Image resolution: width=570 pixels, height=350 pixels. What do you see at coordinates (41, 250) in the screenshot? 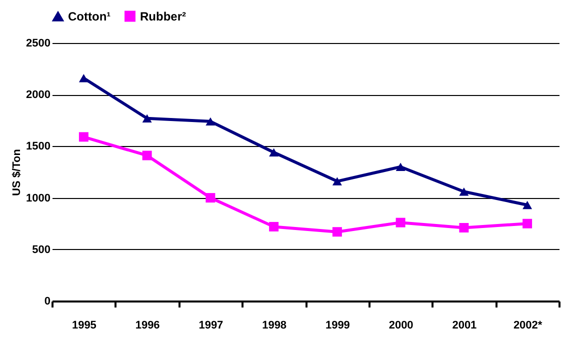
I see `y-tick-label: 500` at bounding box center [41, 250].